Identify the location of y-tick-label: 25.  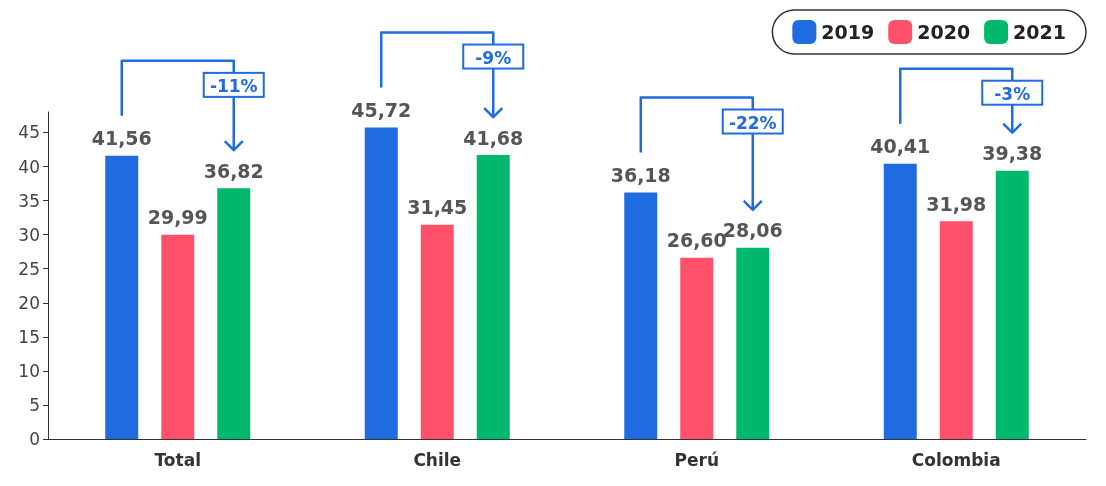
(29, 268).